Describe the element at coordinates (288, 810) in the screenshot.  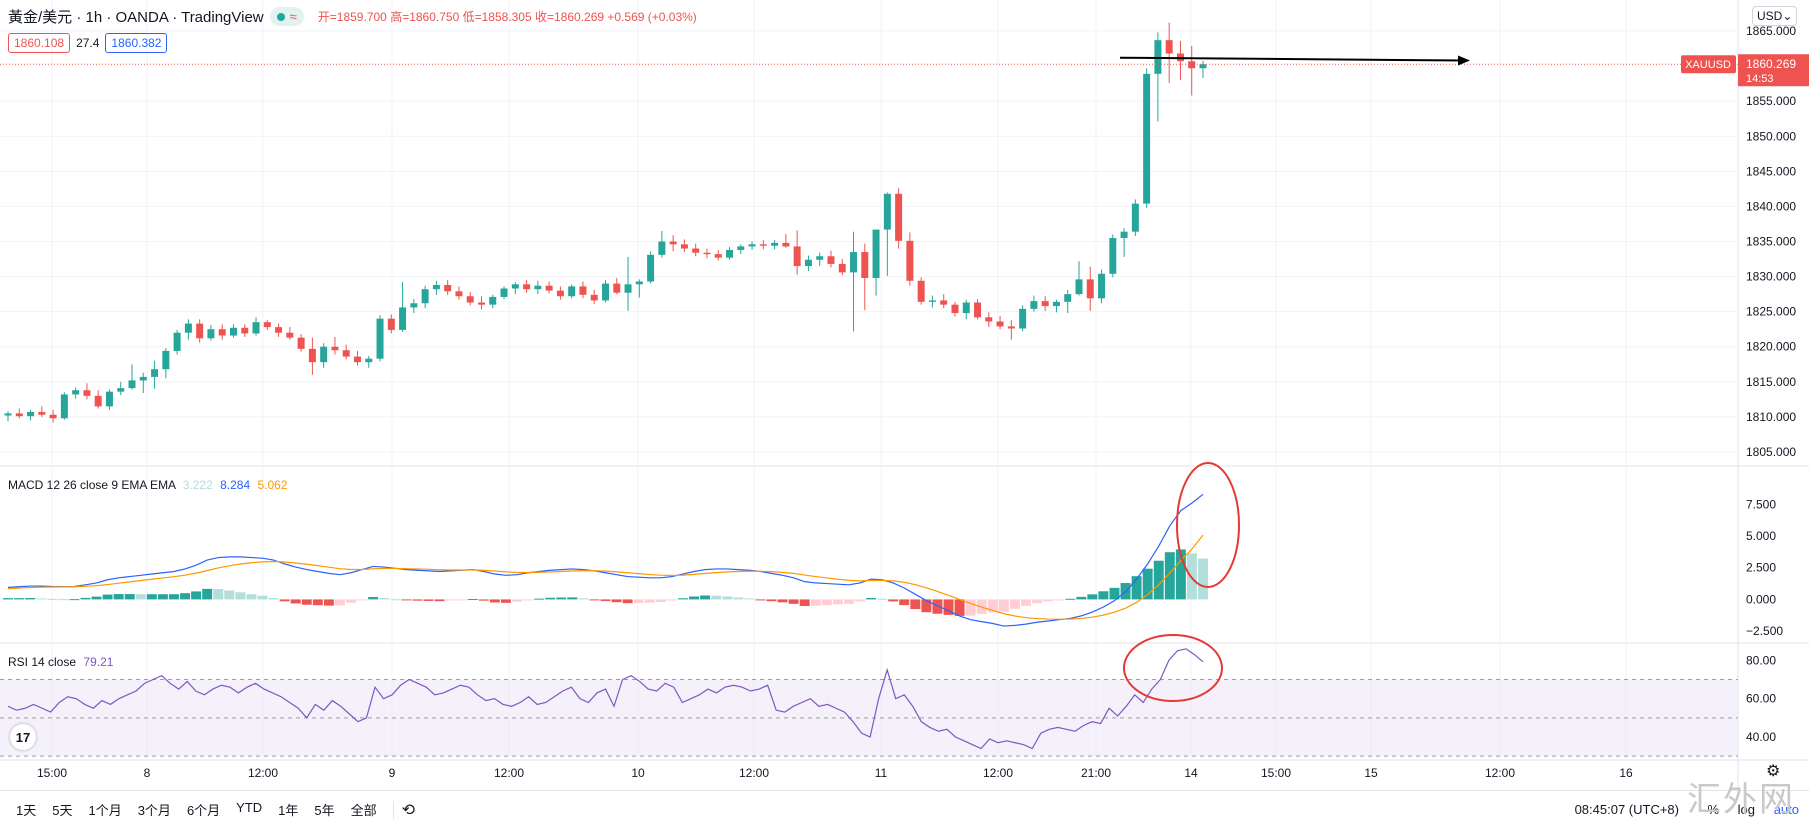
I see `range-button: 1年` at that location.